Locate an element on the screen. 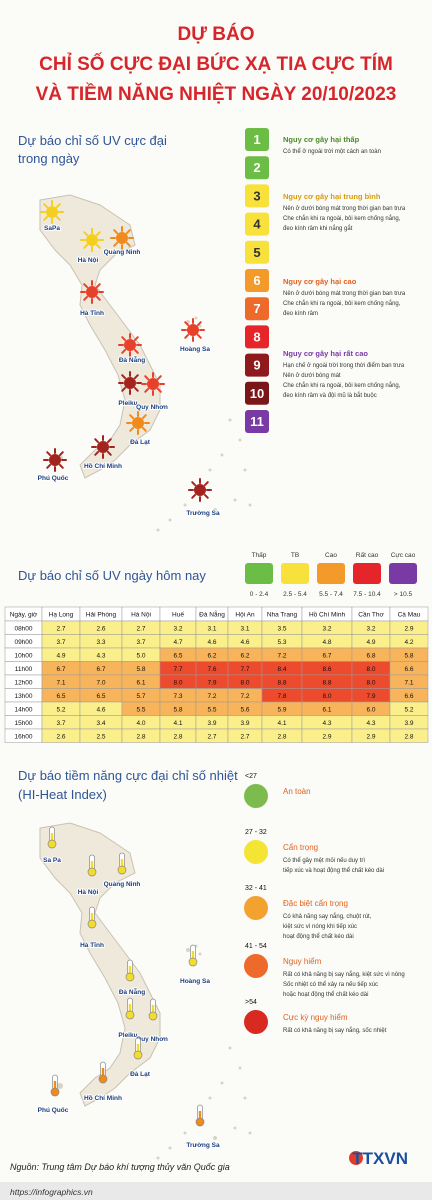 The width and height of the screenshot is (432, 1200). table-cell-text: 7.2 is located at coordinates (281, 656).